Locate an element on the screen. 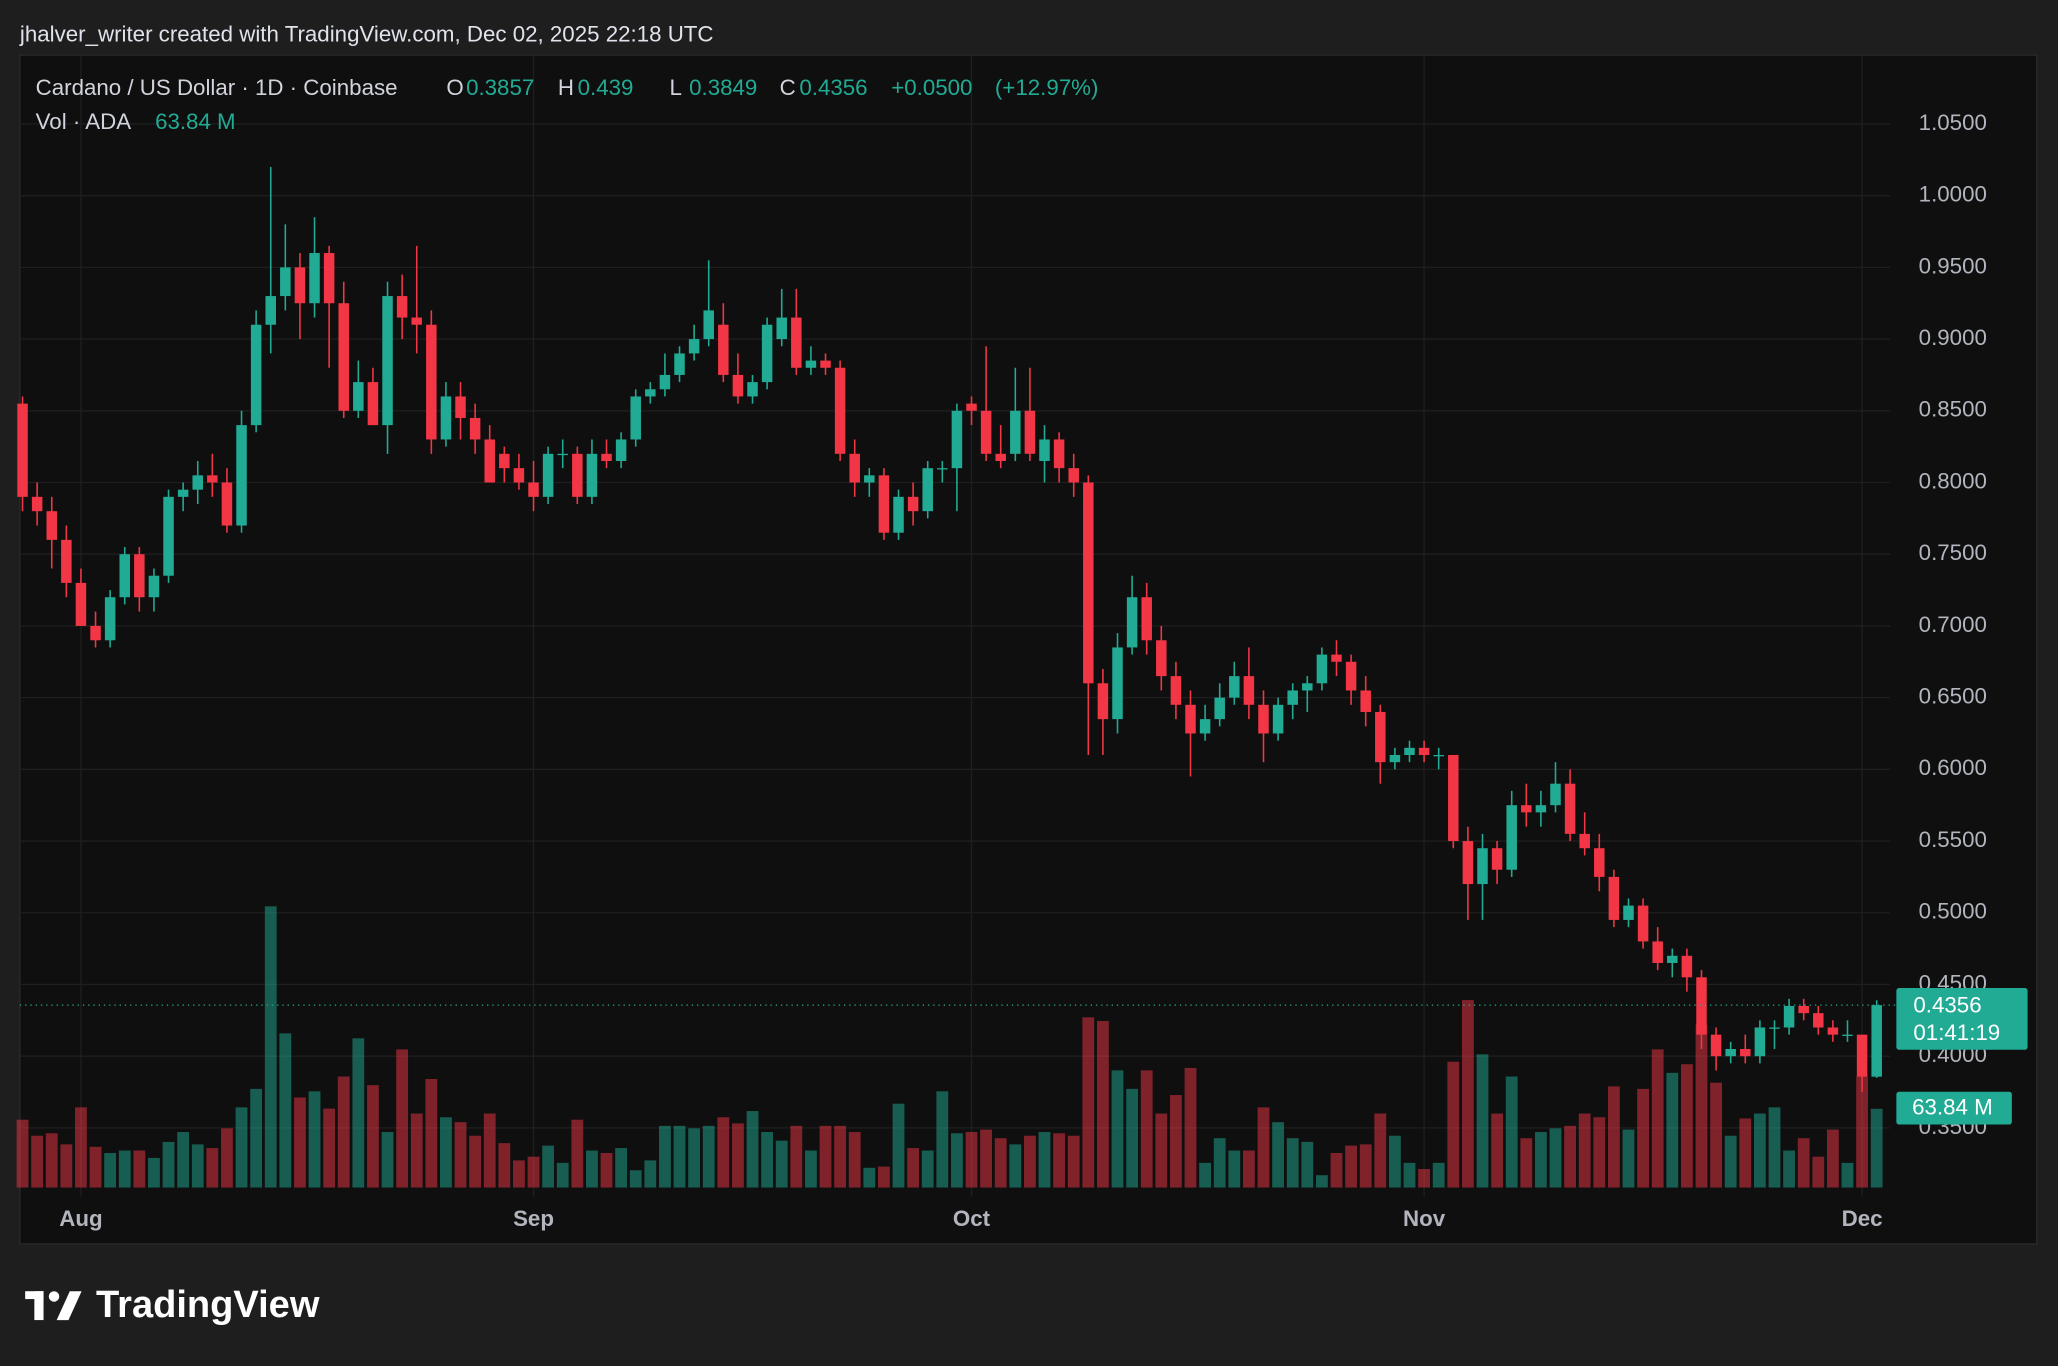  logo-part is located at coordinates (69, 1306).